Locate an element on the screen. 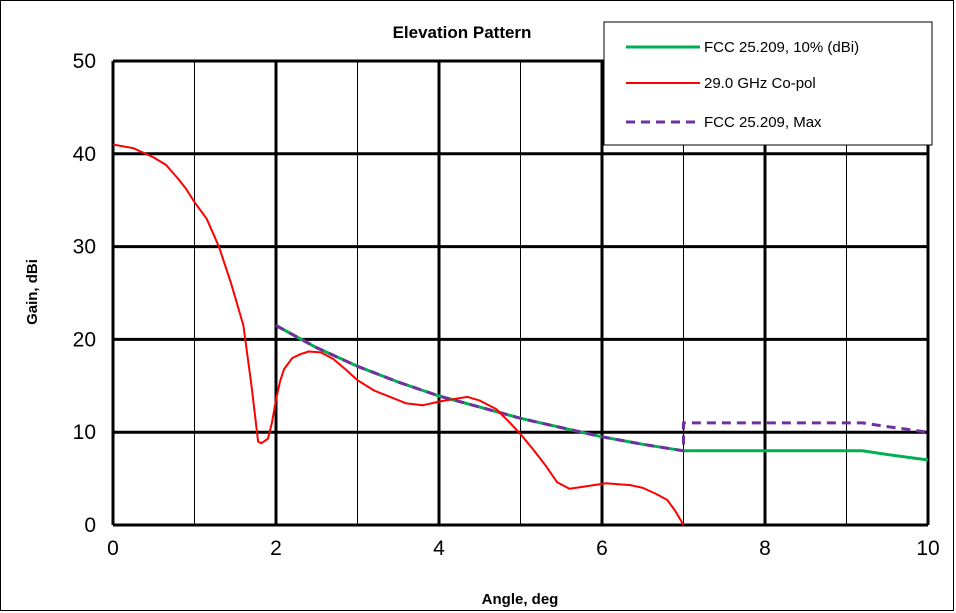 The height and width of the screenshot is (613, 956). x-axis-title: Angle, deg is located at coordinates (520, 599).